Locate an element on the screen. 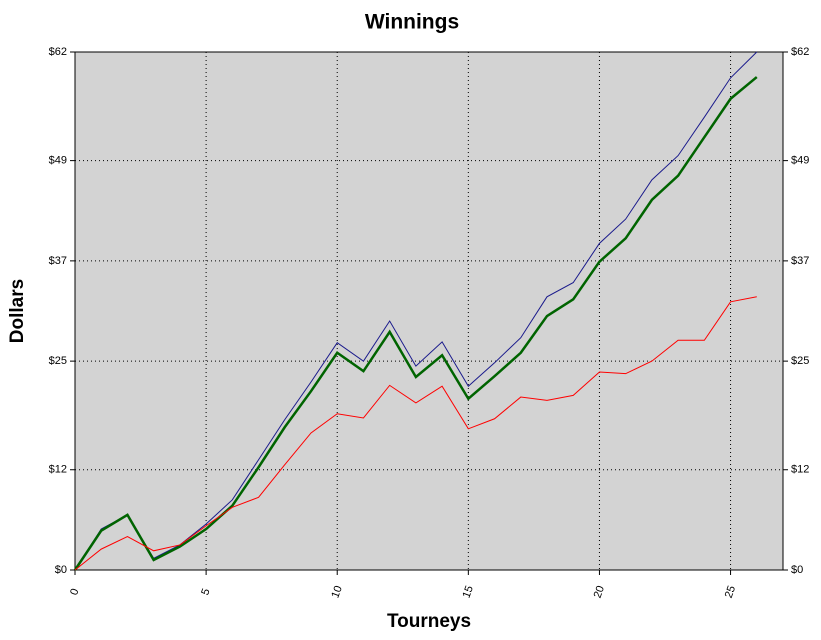  y-tick-label: $25 is located at coordinates (58, 361).